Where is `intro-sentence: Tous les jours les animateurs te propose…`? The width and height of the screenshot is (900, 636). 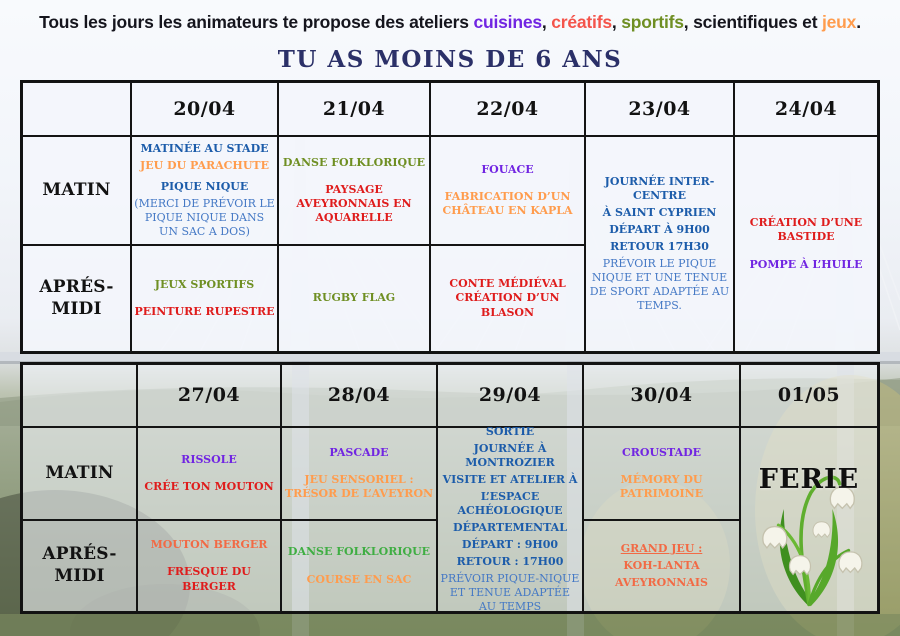
intro-sentence: Tous les jours les animateurs te propose… is located at coordinates (450, 22).